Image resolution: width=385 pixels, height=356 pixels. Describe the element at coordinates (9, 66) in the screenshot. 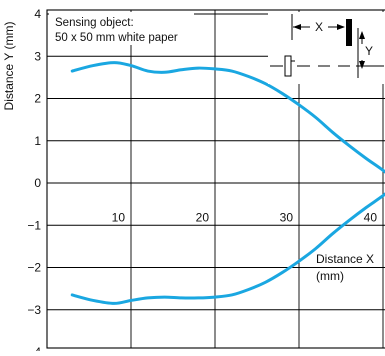

I see `y-axis-label: Distance Y (mm)` at that location.